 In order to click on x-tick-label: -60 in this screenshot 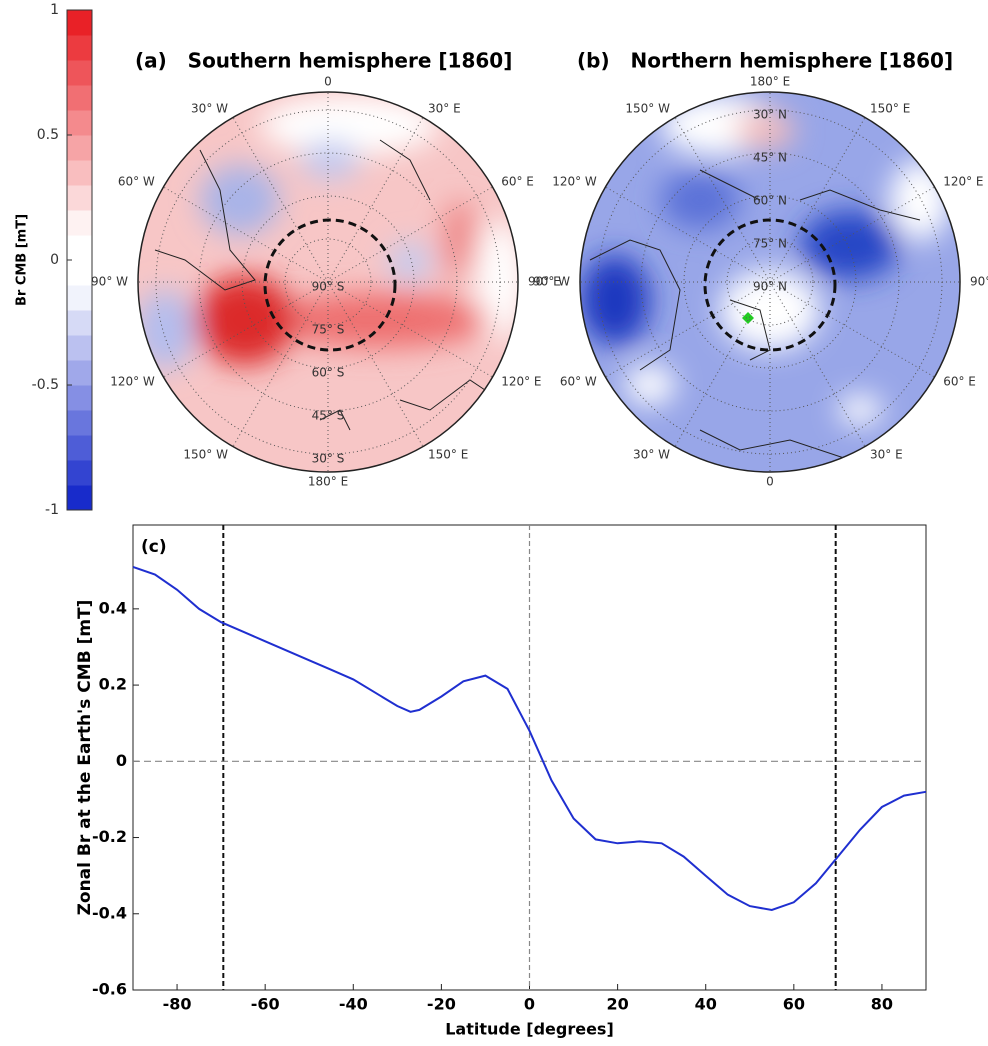, I will do `click(265, 1004)`.